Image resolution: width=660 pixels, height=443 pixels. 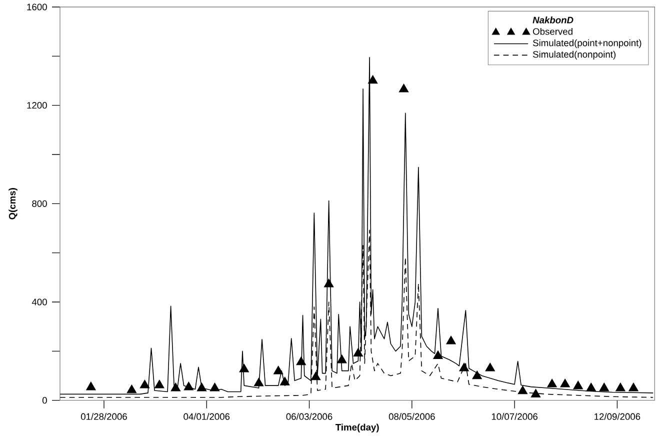 I want to click on x-tick-label: 04/01/2006, so click(x=207, y=416).